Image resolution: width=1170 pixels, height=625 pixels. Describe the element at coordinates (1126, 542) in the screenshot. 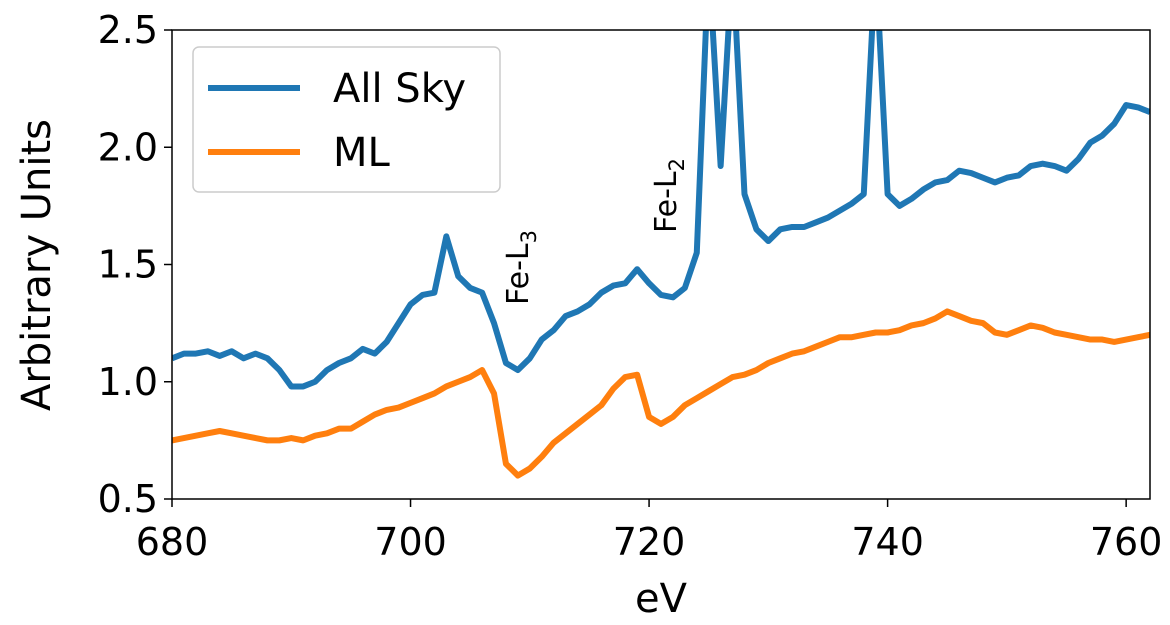

I see `x-tick-label: 760` at that location.